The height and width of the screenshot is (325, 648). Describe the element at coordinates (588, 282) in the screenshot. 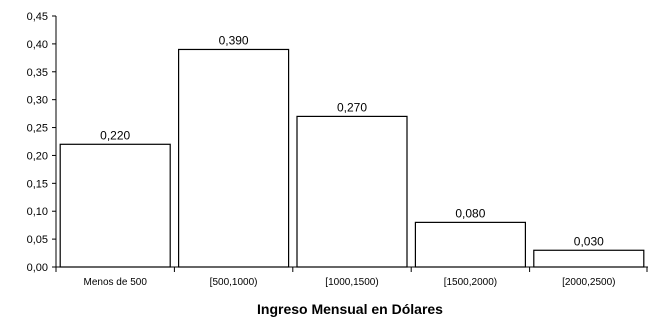

I see `x-tick-label: [2000,2500)` at that location.